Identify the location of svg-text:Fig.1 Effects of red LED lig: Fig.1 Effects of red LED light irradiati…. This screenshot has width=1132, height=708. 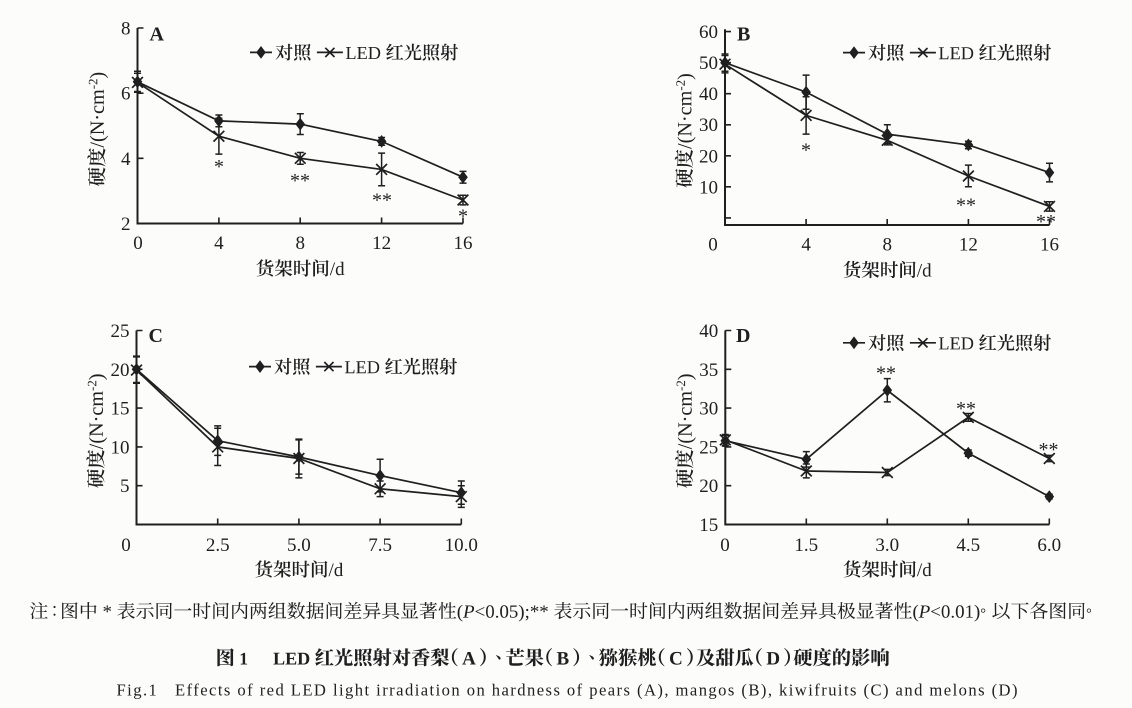
(567, 690).